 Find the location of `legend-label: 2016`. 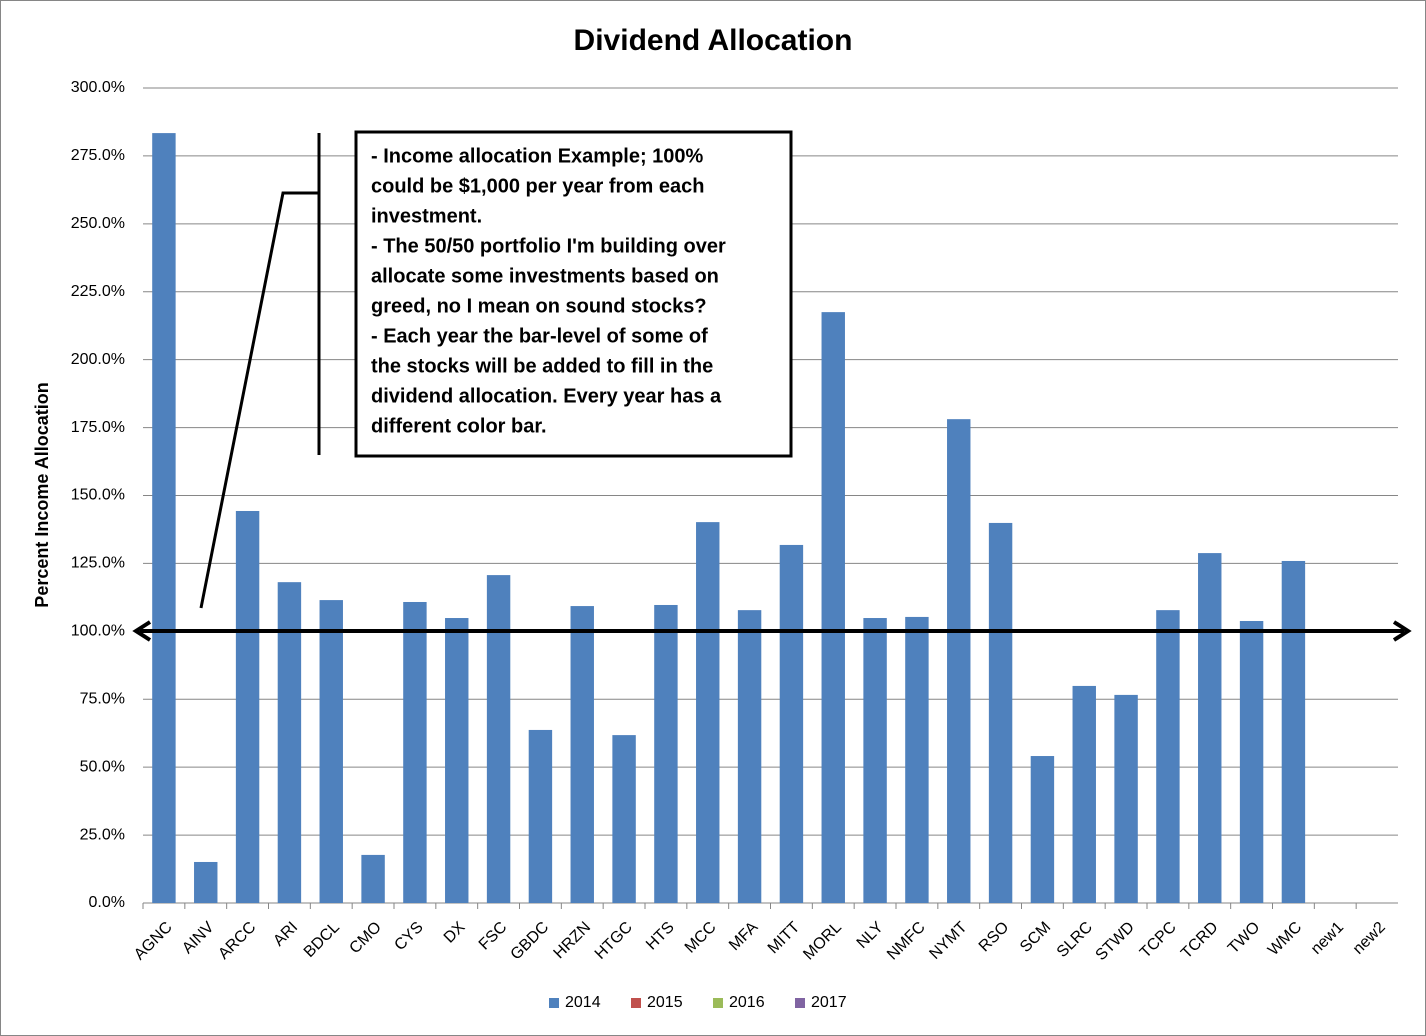

legend-label: 2016 is located at coordinates (747, 1002).